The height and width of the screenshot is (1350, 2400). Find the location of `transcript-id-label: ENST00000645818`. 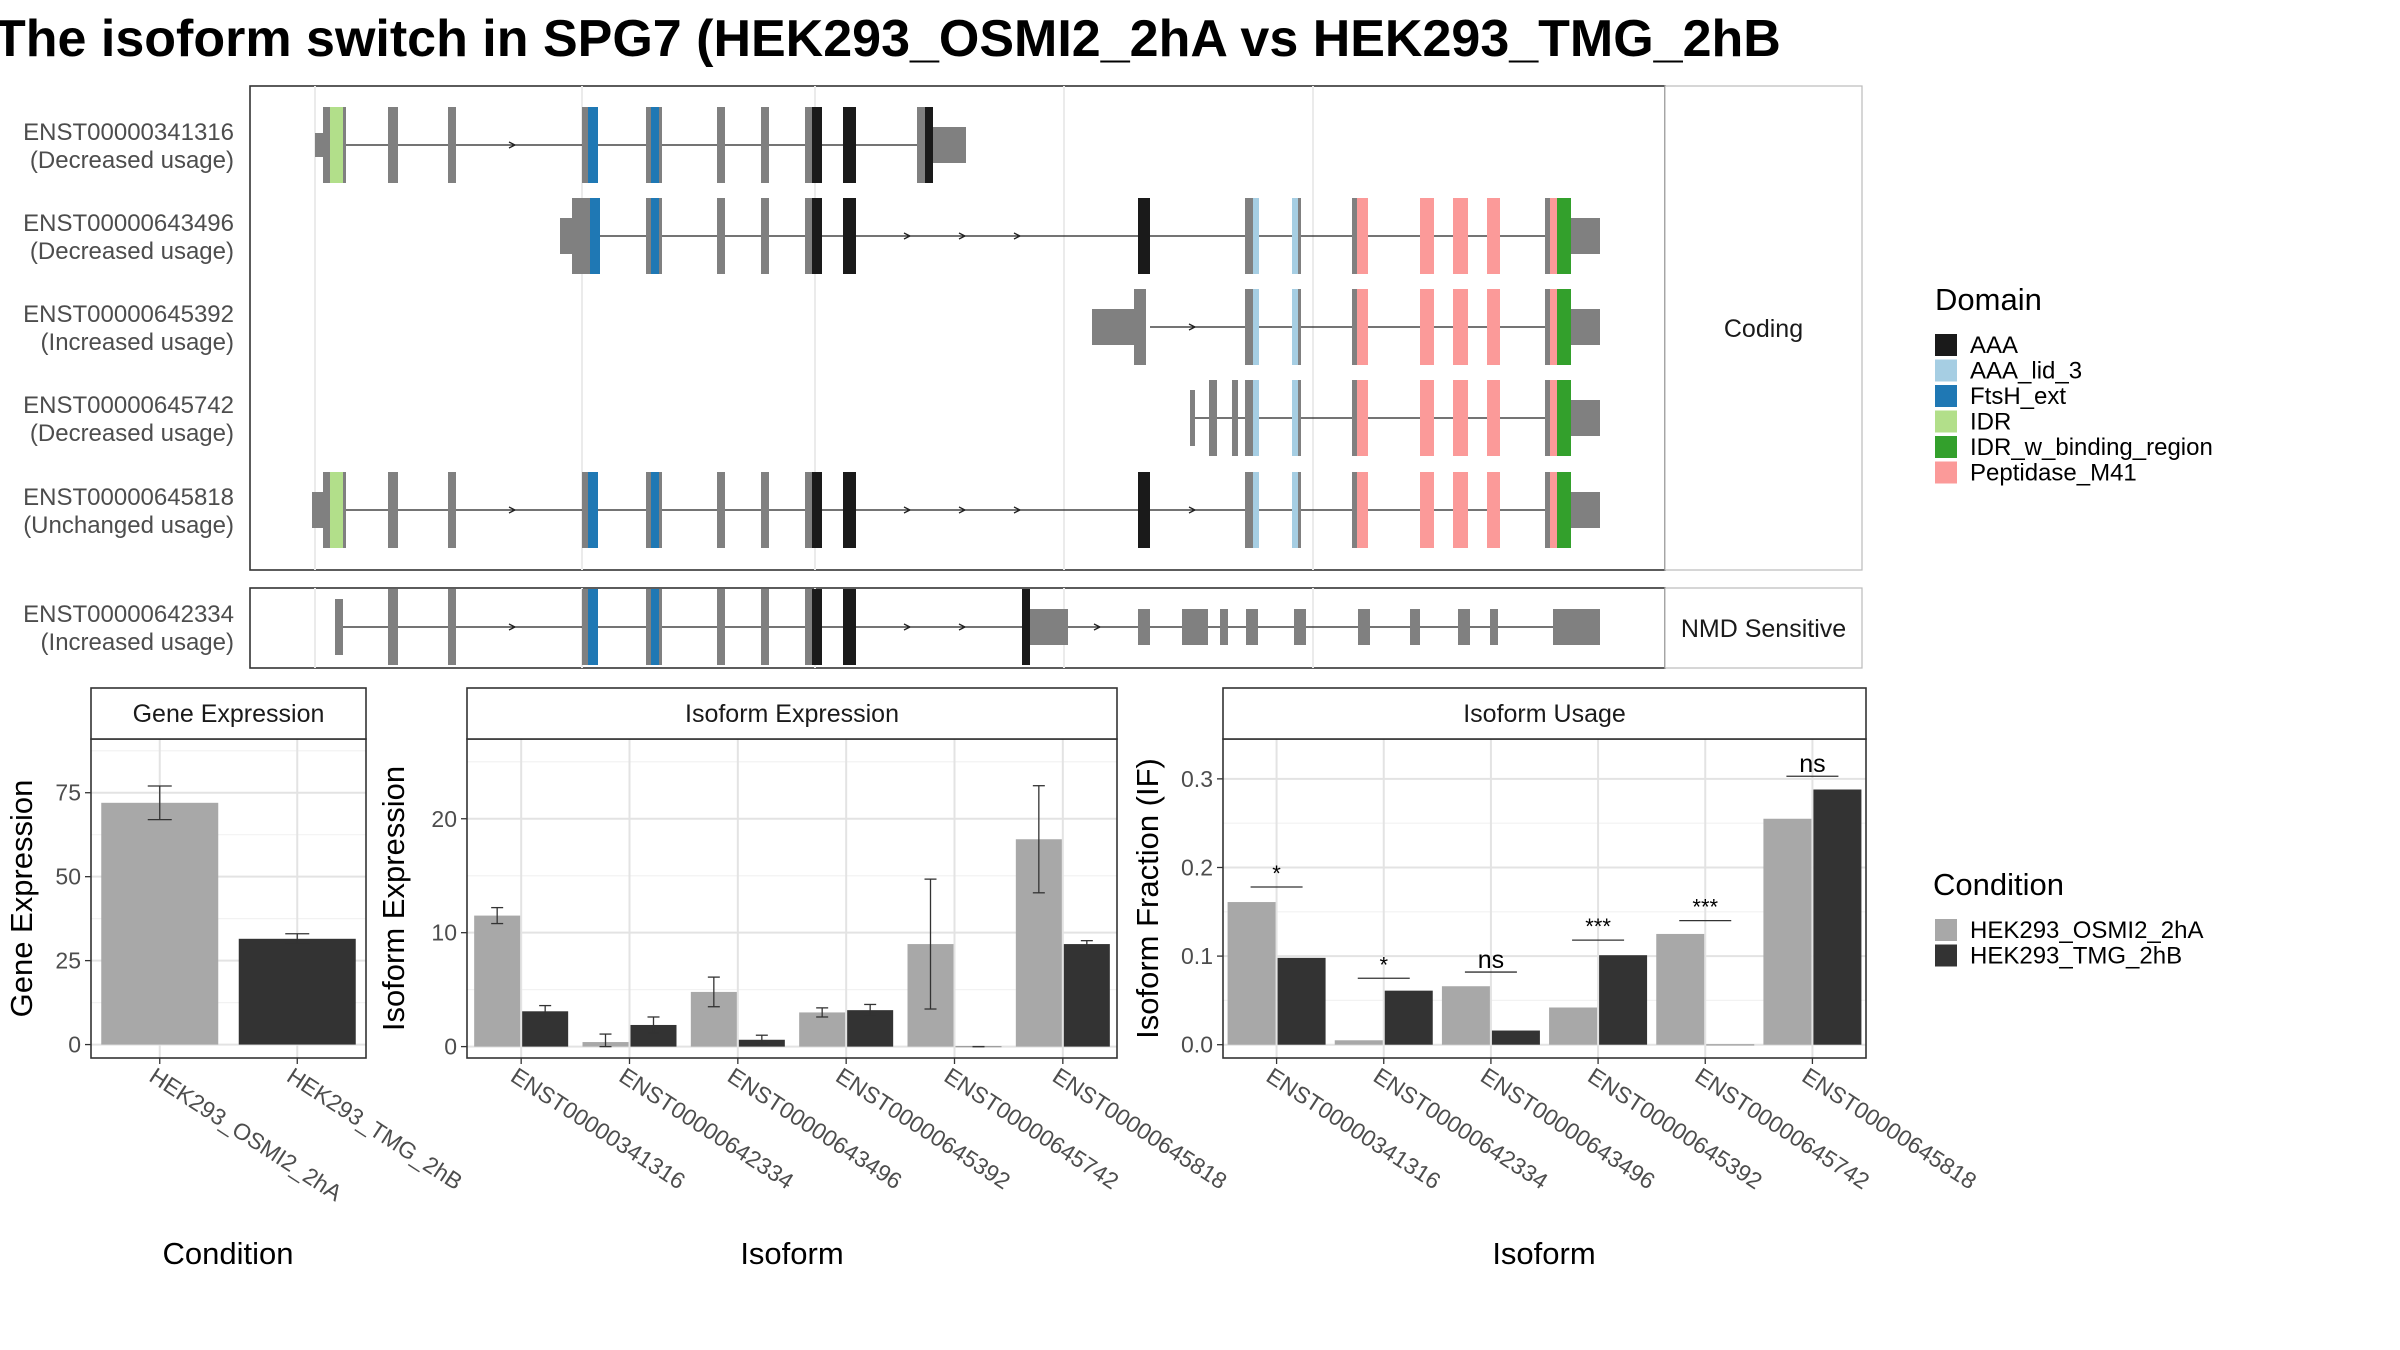

transcript-id-label: ENST00000645818 is located at coordinates (128, 497).